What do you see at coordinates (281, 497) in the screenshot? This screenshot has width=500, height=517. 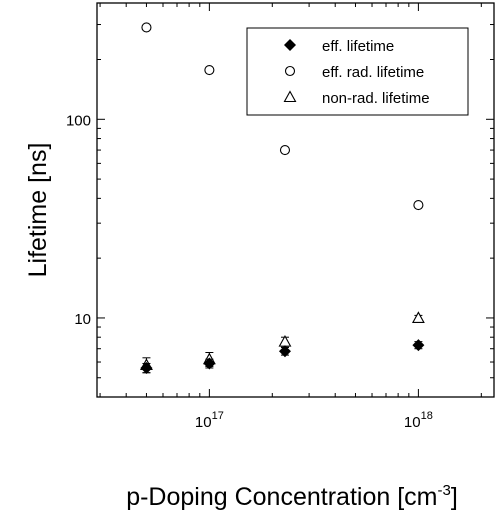 I see `x-axis-label-main: p-Doping Concentration [cm` at bounding box center [281, 497].